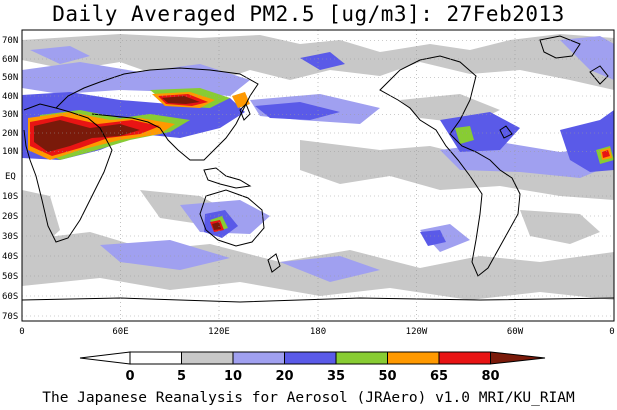 The image size is (617, 410). Describe the element at coordinates (10, 97) in the screenshot. I see `lat-label: 40N` at that location.